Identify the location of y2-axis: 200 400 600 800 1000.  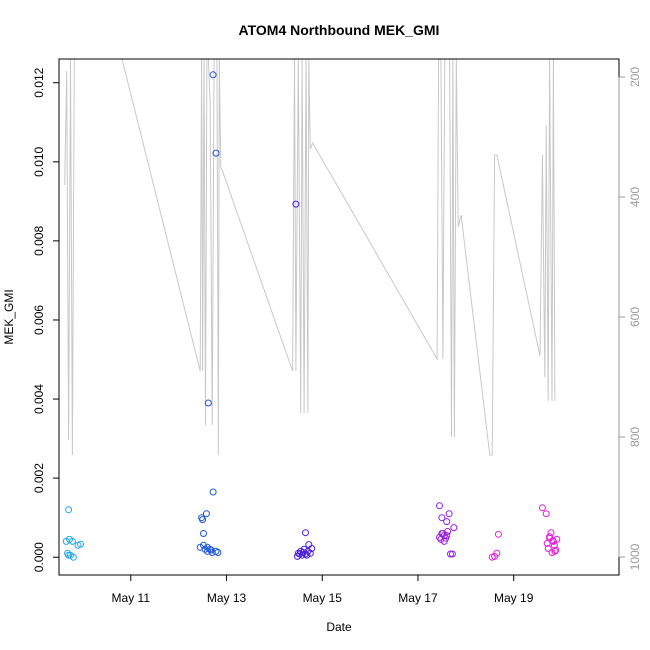
(630, 318).